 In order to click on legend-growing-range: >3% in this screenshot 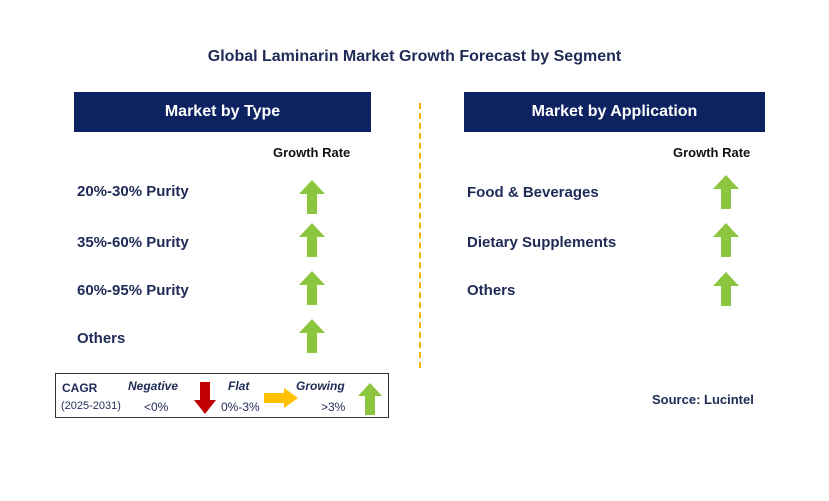, I will do `click(333, 407)`.